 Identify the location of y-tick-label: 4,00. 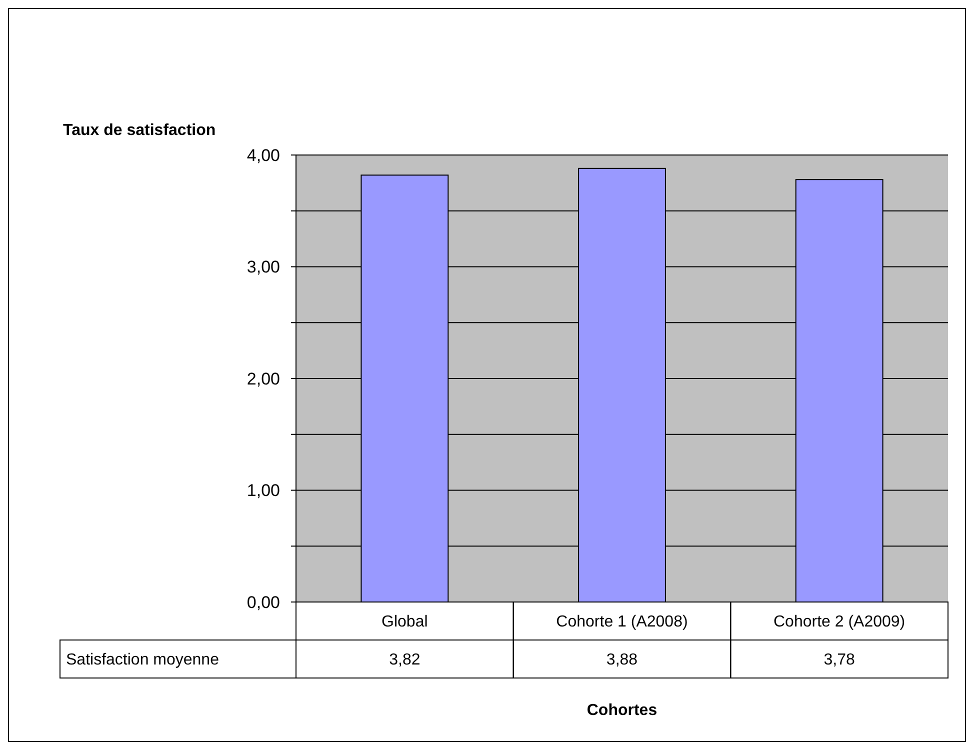
(263, 155).